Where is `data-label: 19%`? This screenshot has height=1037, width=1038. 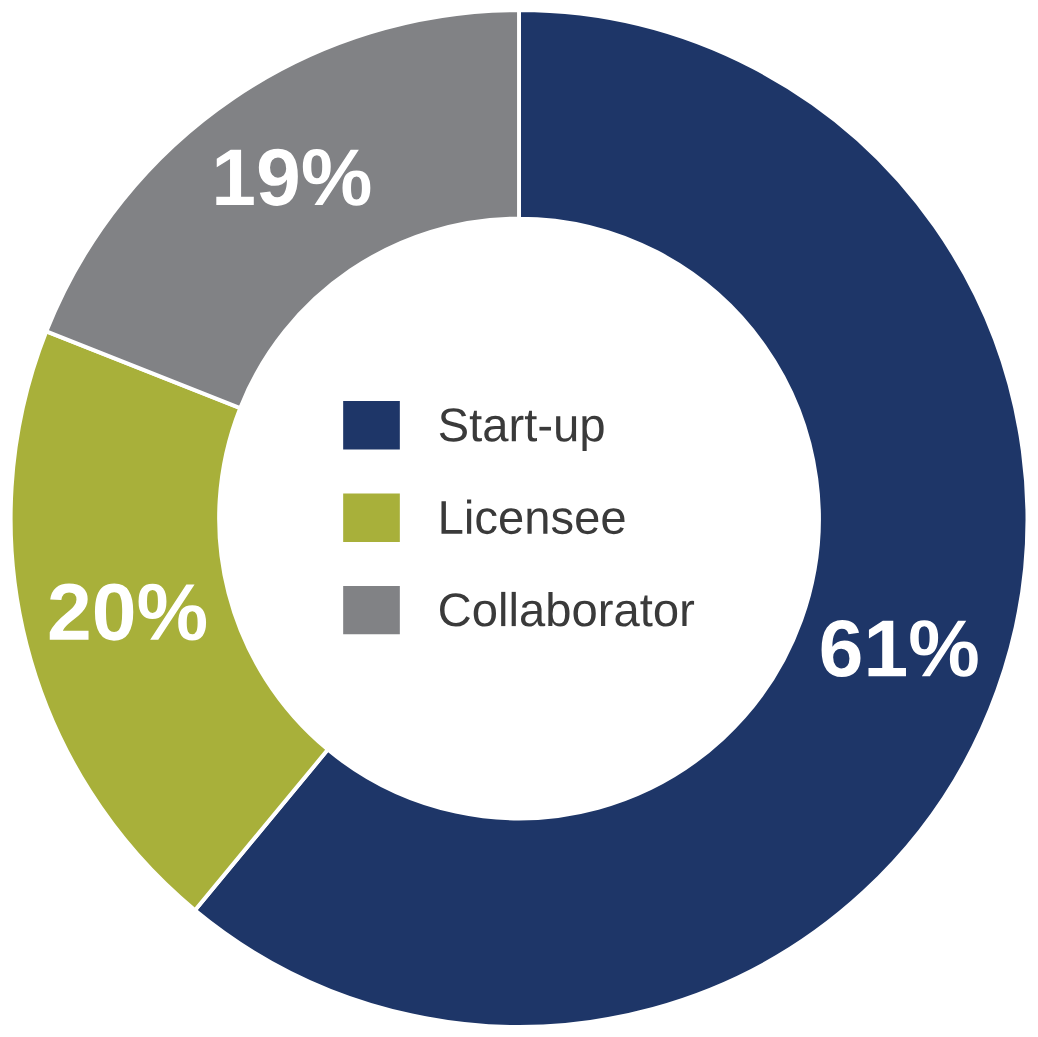
data-label: 19% is located at coordinates (293, 177).